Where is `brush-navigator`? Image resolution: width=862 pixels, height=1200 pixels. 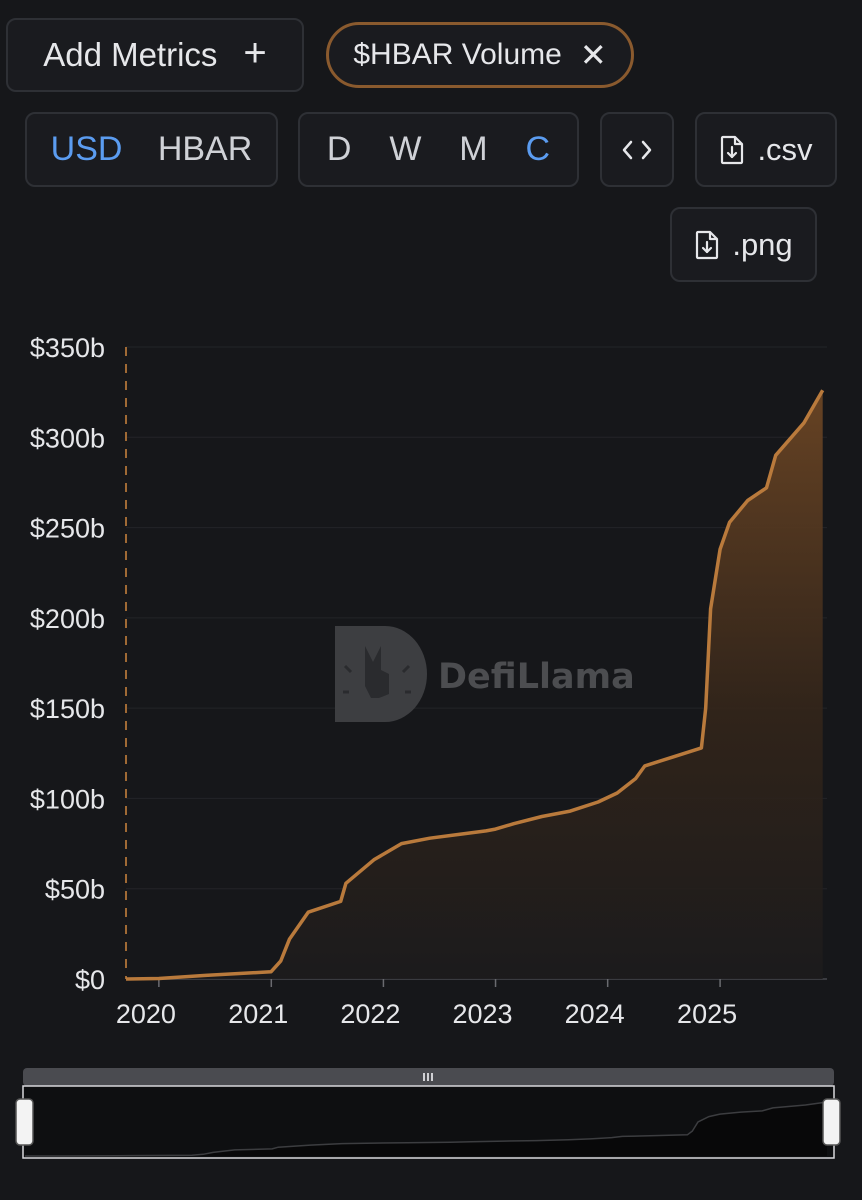
brush-navigator is located at coordinates (428, 1113).